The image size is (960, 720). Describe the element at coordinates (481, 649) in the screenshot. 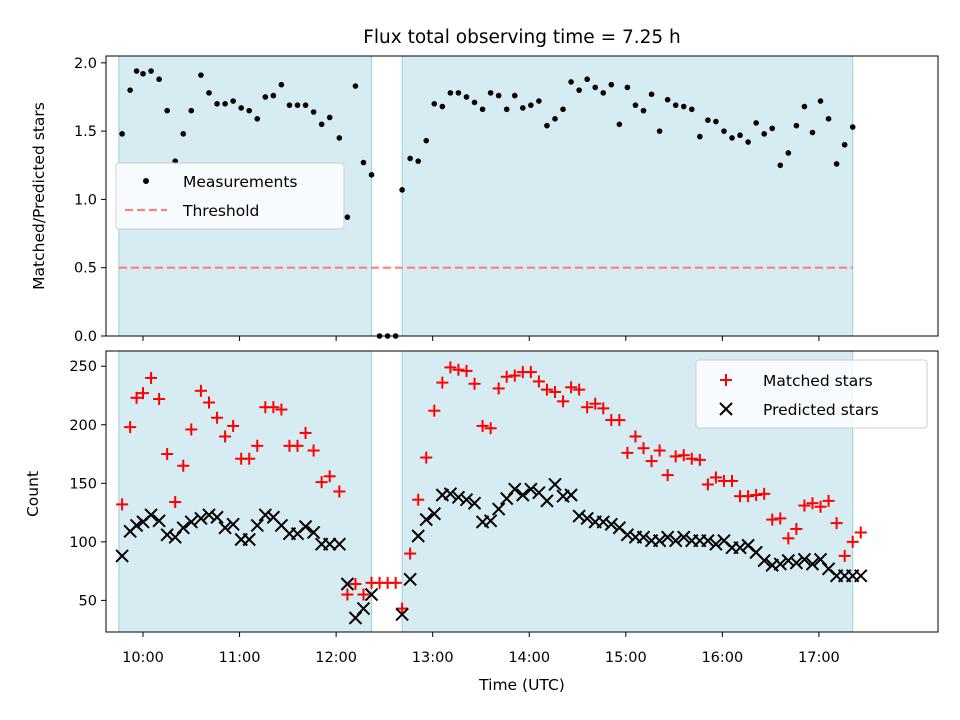

I see `count-x-ticks: 10:00 11:00 12:00 13:00 14:00 15:00 16:00 17:00` at that location.